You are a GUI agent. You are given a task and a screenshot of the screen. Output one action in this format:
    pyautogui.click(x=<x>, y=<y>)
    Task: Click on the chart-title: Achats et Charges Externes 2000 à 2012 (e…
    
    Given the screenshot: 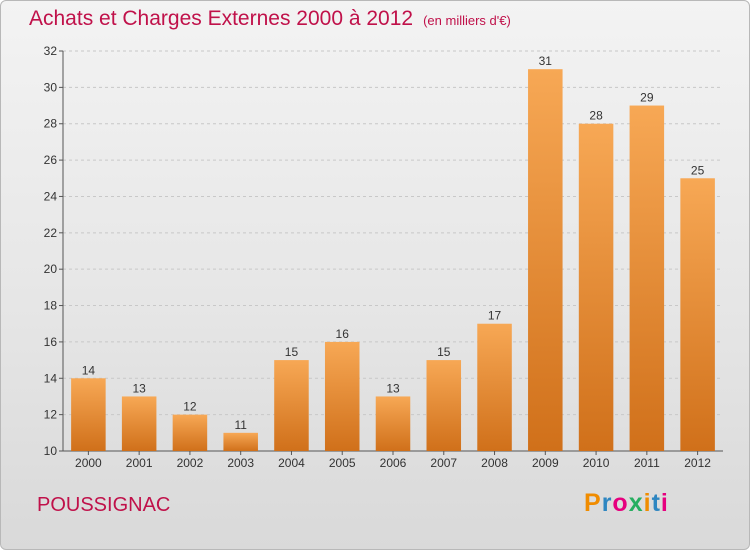 What is the action you would take?
    pyautogui.click(x=270, y=18)
    